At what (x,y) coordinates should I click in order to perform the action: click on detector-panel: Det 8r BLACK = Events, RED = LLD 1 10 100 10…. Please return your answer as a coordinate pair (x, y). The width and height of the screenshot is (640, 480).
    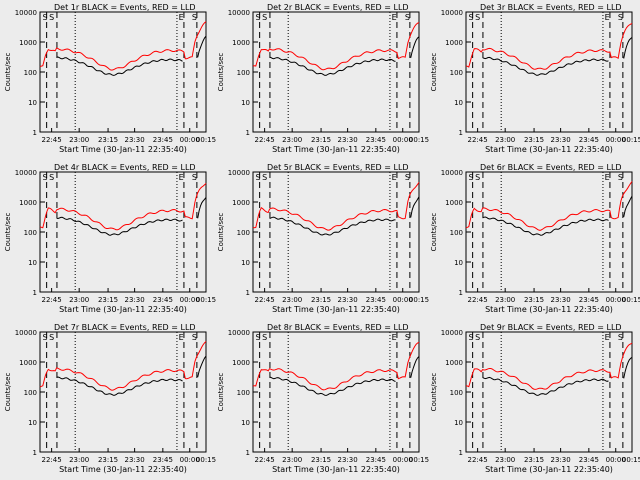
    Looking at the image, I should click on (323, 398).